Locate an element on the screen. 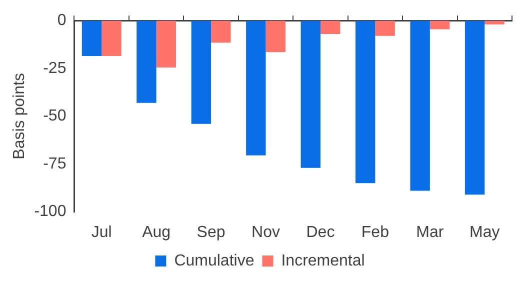 This screenshot has width=524, height=287. y-axis-title: Basis points is located at coordinates (19, 116).